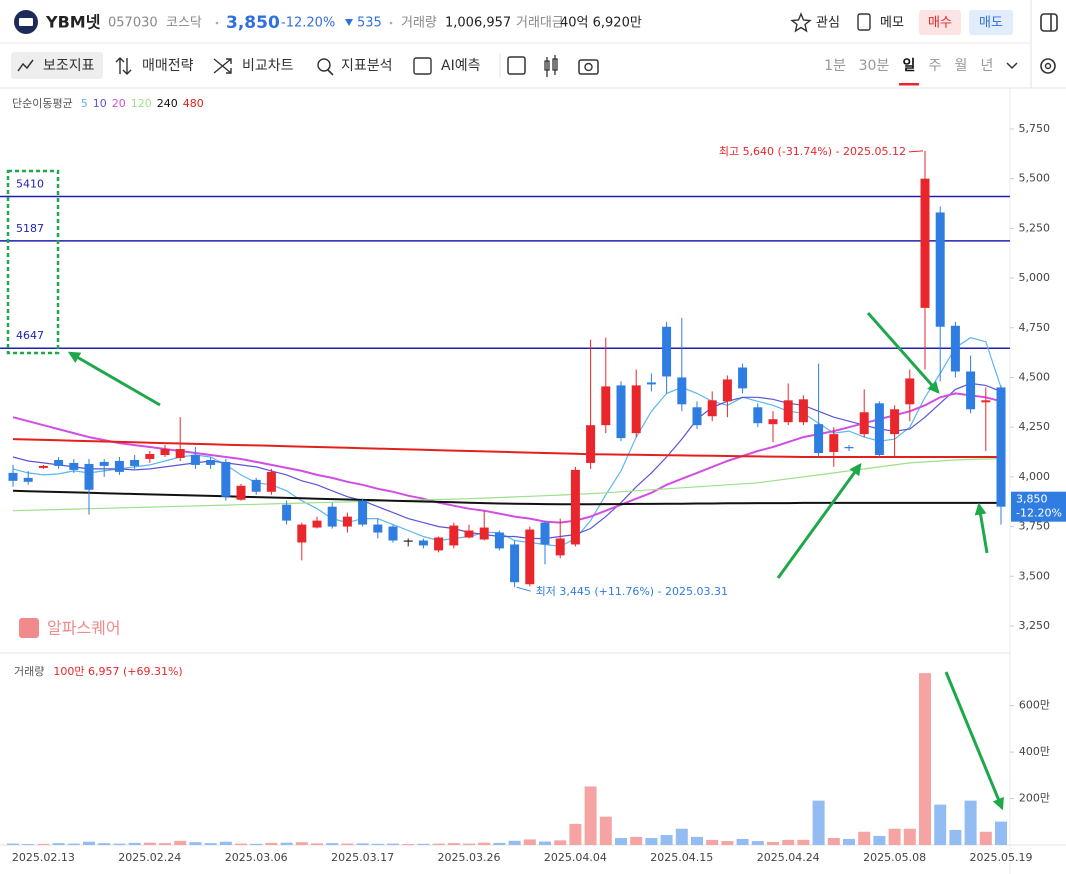 This screenshot has width=1066, height=874. I want to click on indicators-button: 보조지표, so click(69, 66).